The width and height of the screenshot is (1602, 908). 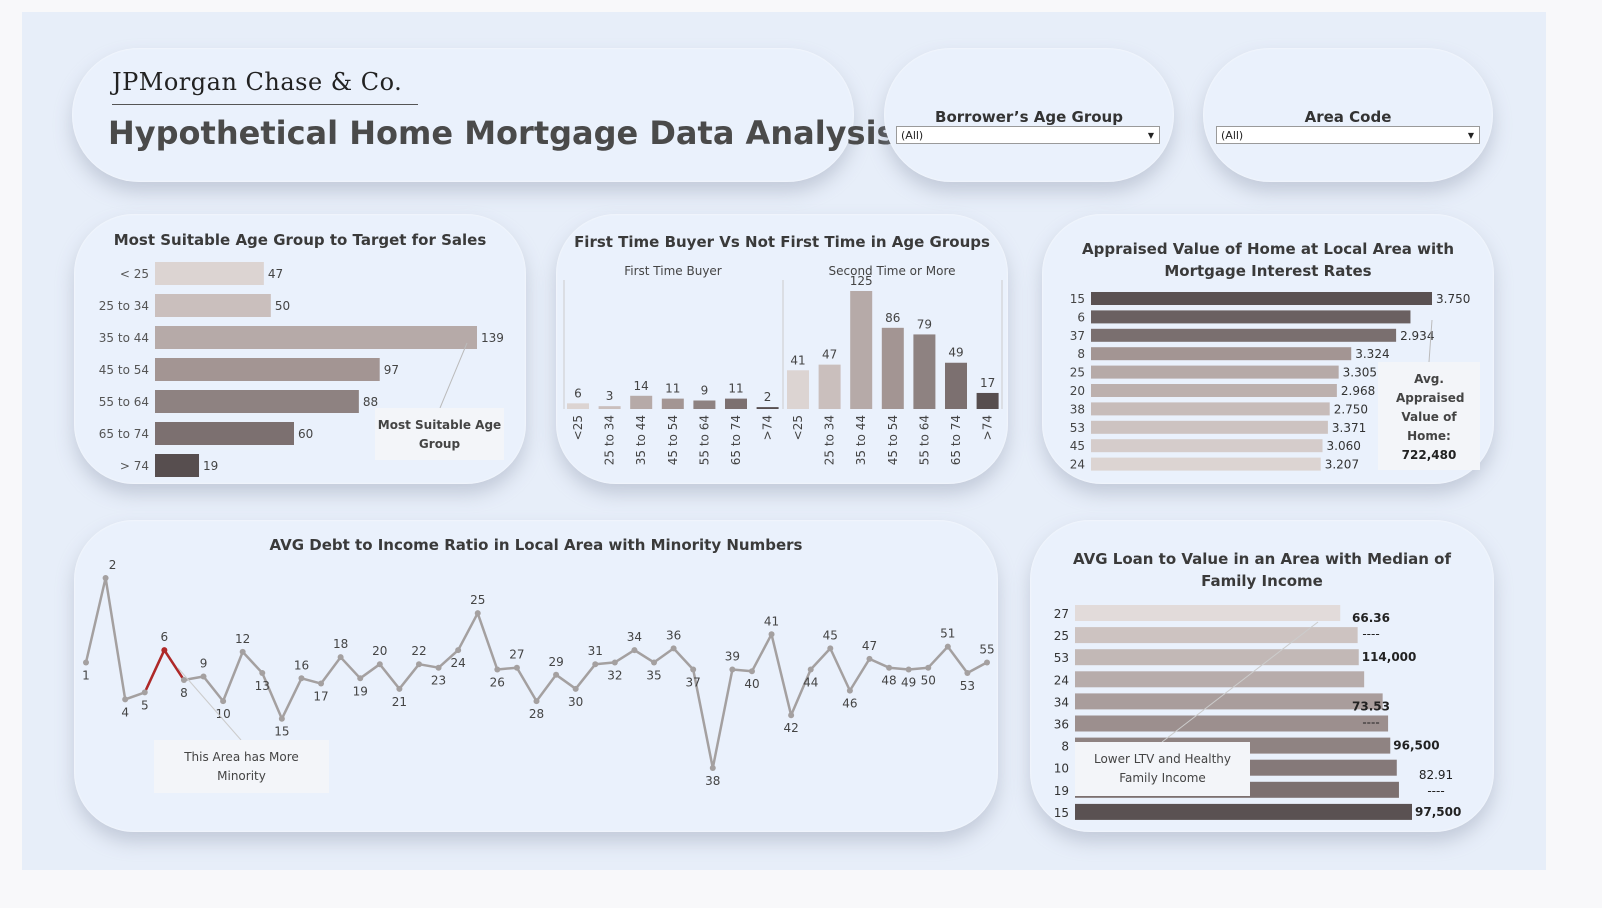 I want to click on x-tick-label: 45 to 54, so click(x=893, y=440).